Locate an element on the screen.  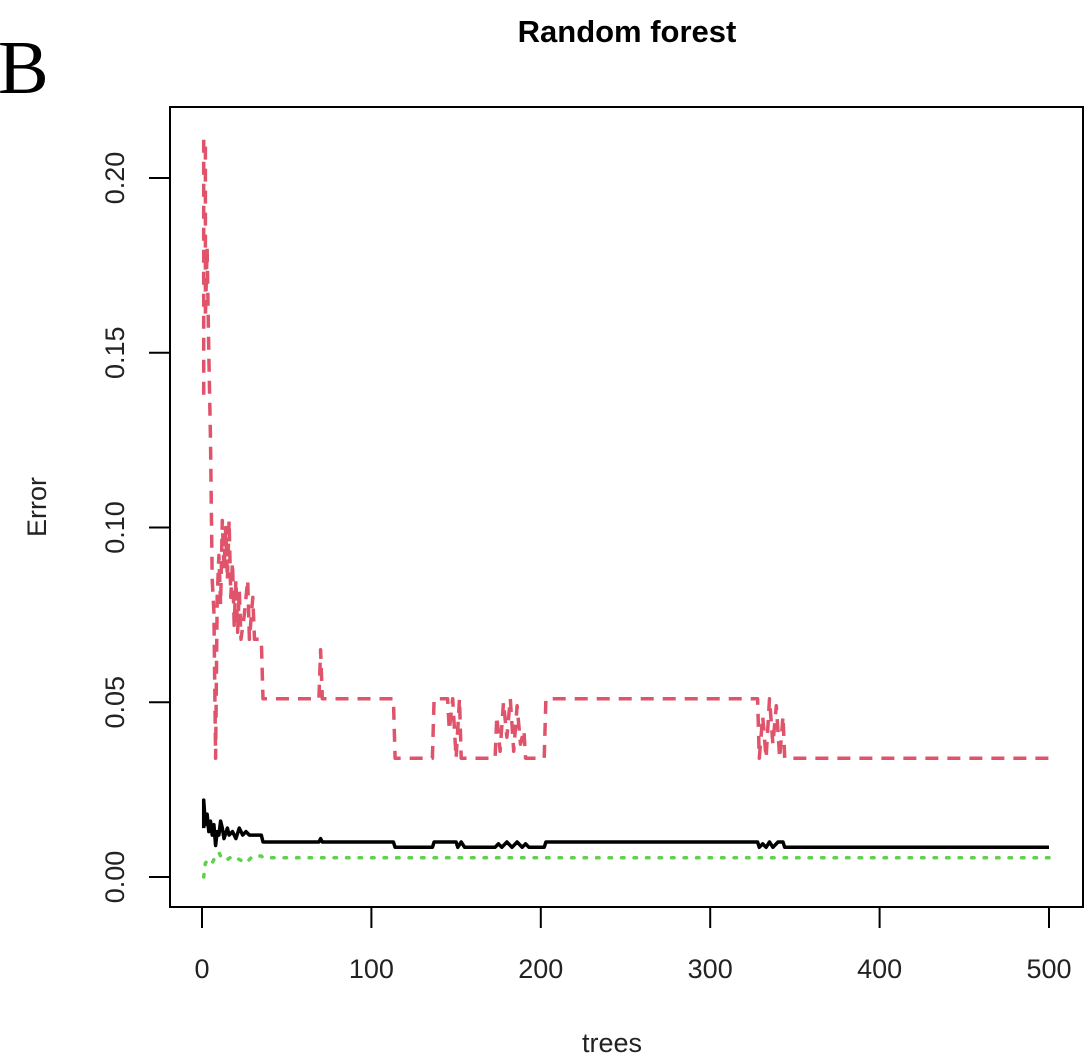
chart-title: Random forest is located at coordinates (627, 31).